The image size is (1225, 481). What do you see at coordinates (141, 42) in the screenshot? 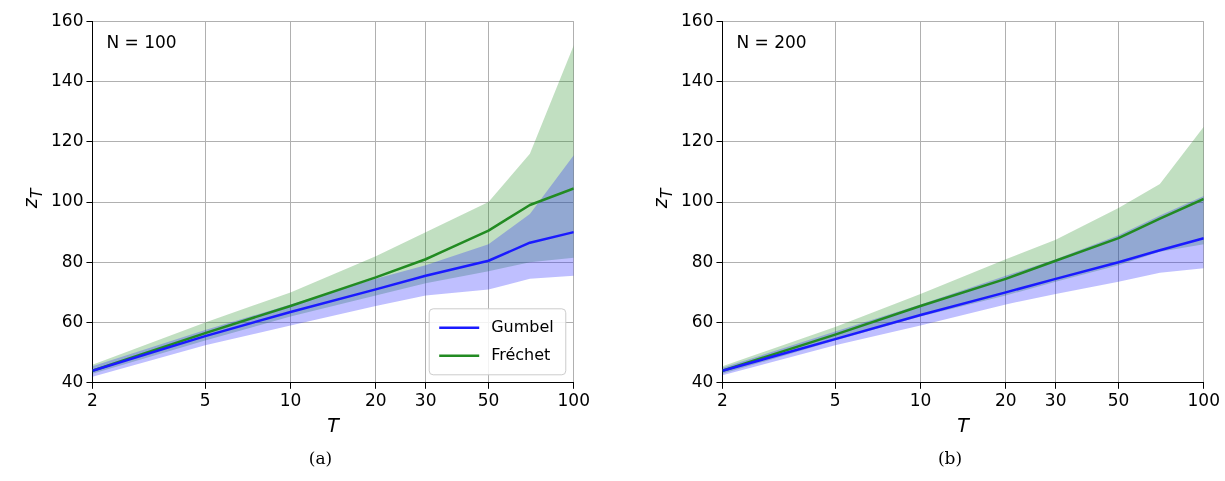
I see `annotation: N = 100` at bounding box center [141, 42].